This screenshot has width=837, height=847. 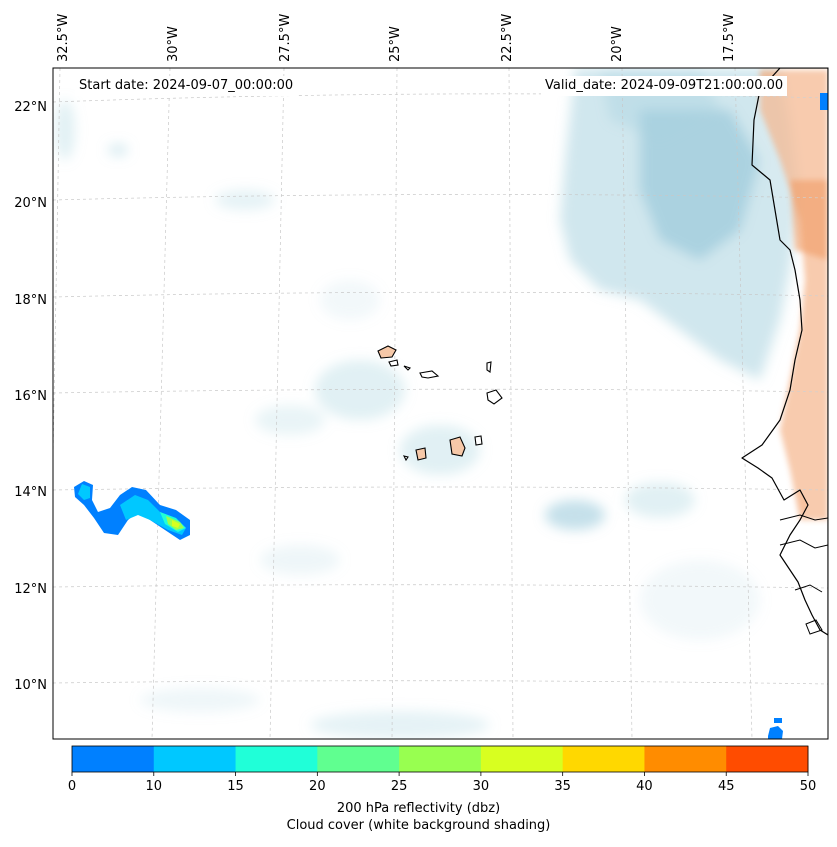 What do you see at coordinates (808, 786) in the screenshot?
I see `colorbar-tick-label: 50` at bounding box center [808, 786].